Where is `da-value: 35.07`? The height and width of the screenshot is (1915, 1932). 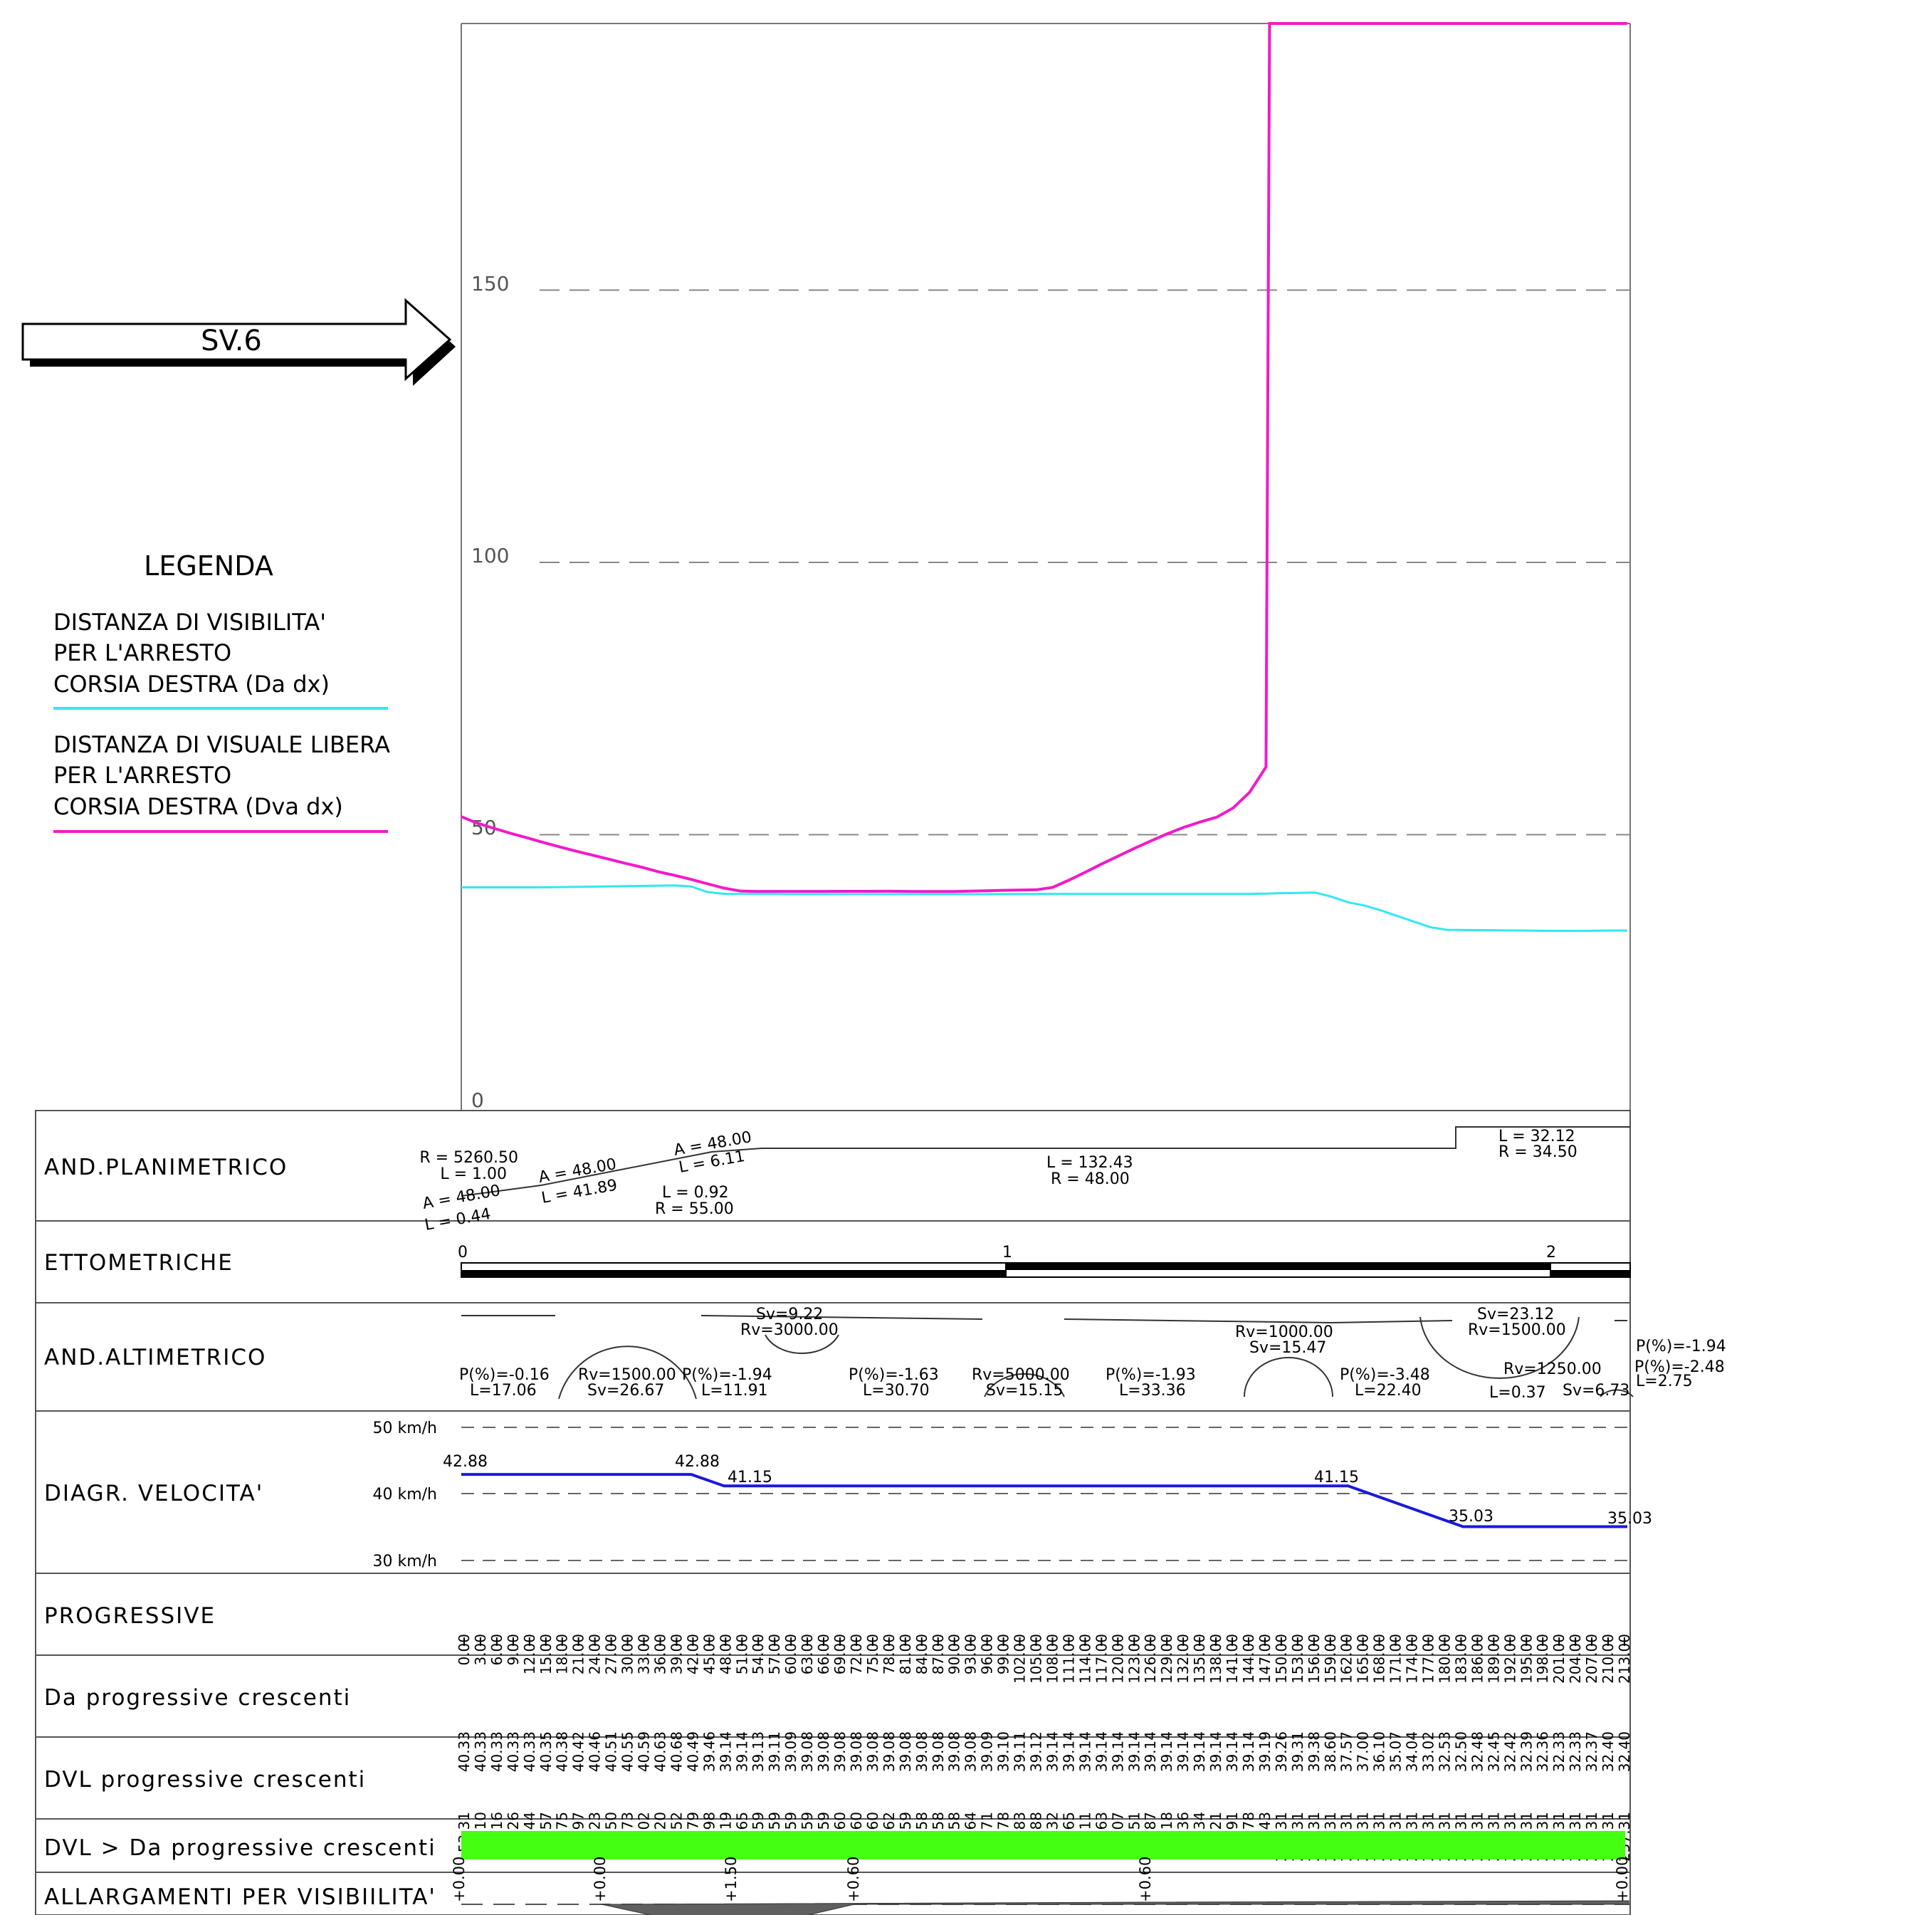 da-value: 35.07 is located at coordinates (1396, 1751).